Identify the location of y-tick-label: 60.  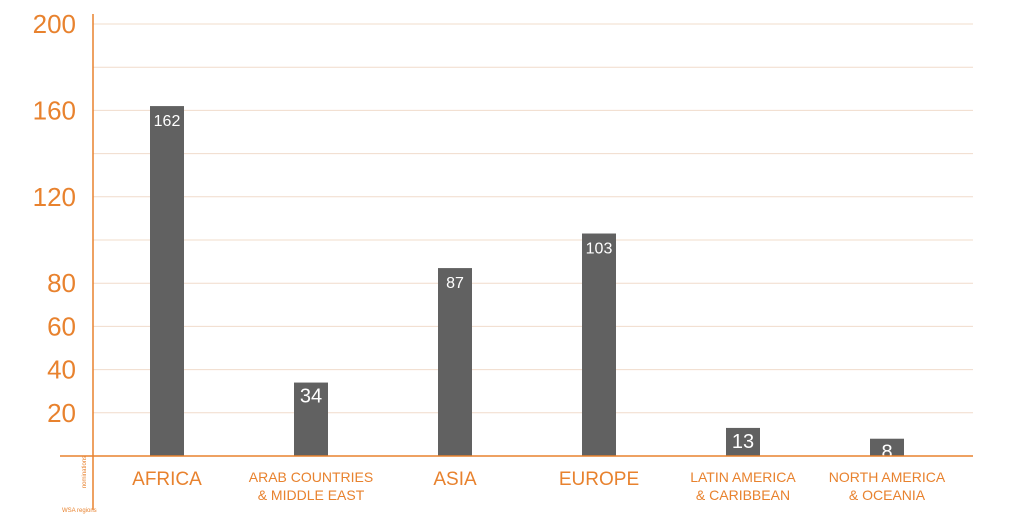
(61, 326).